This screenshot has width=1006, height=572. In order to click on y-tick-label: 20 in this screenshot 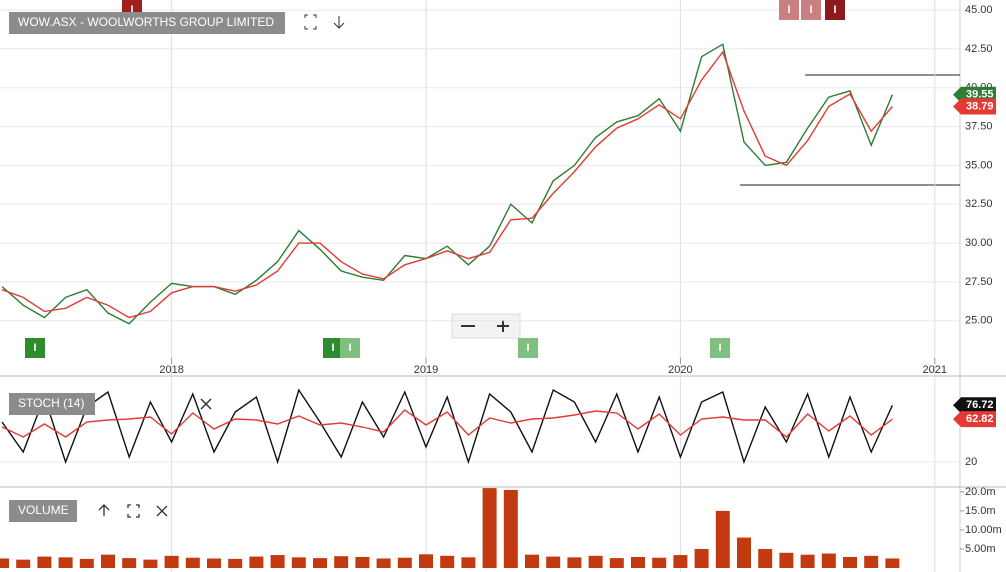, I will do `click(971, 462)`.